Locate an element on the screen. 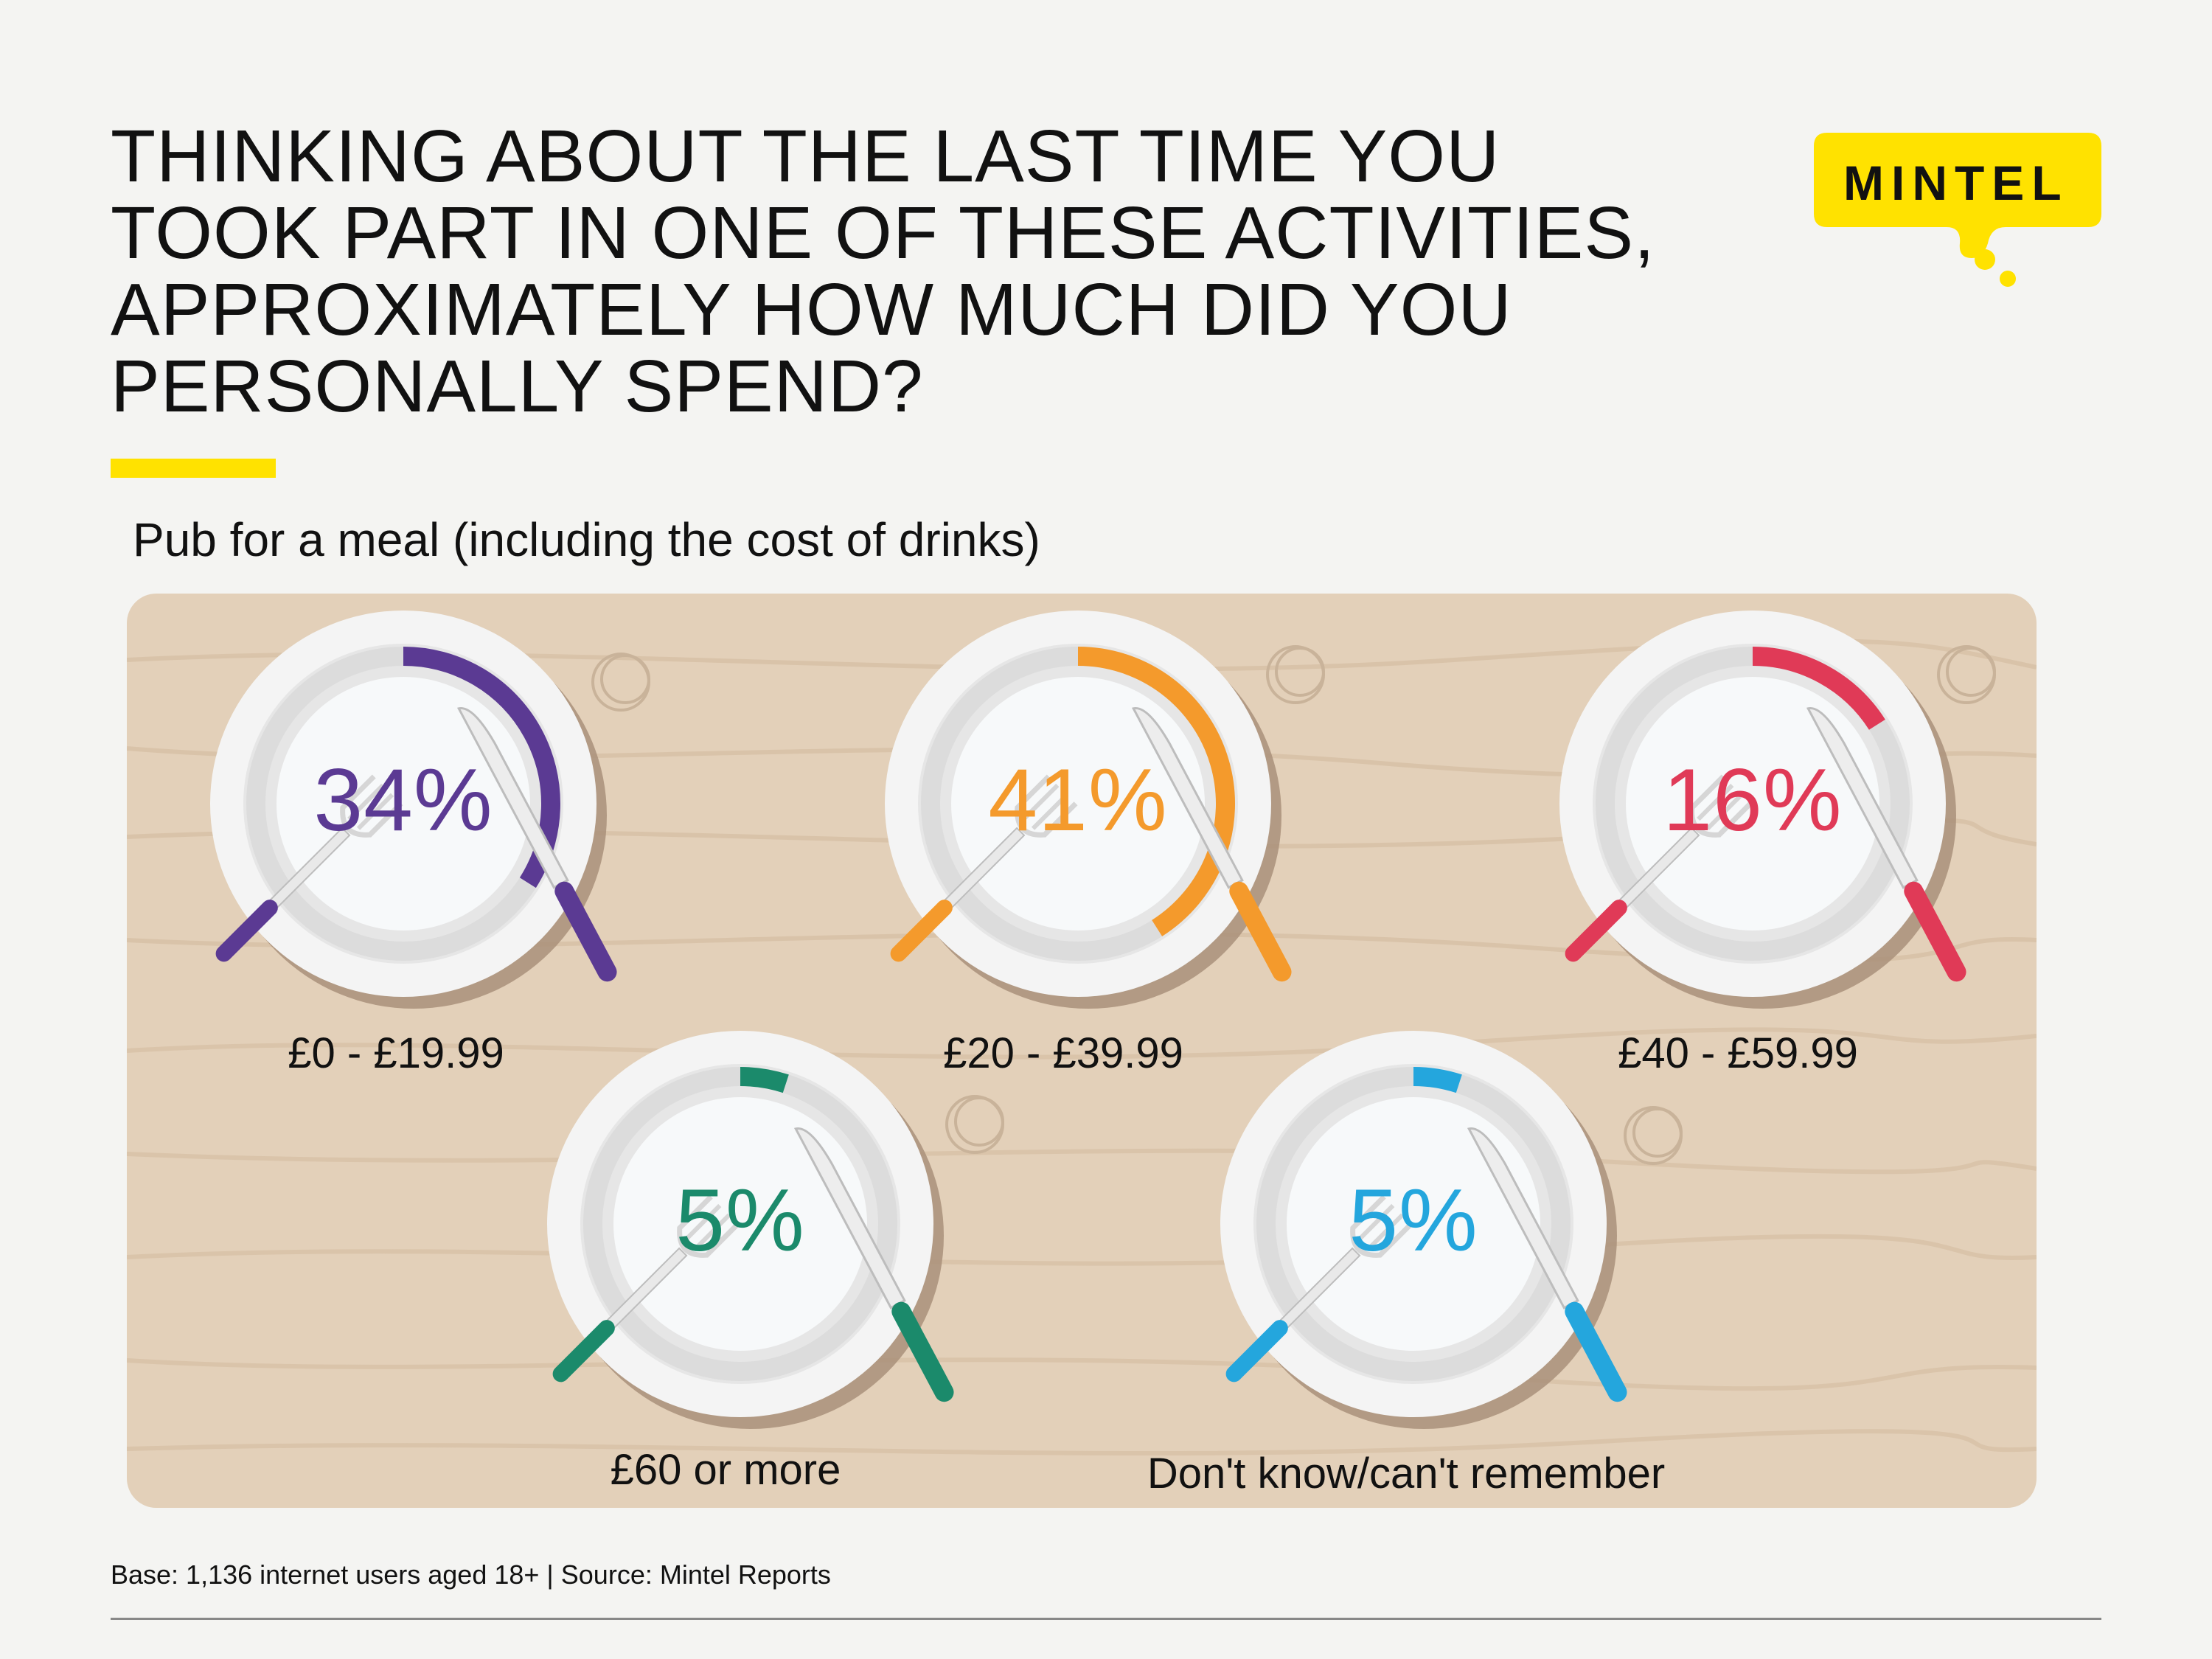  logo-shape-icon is located at coordinates (1957, 210).